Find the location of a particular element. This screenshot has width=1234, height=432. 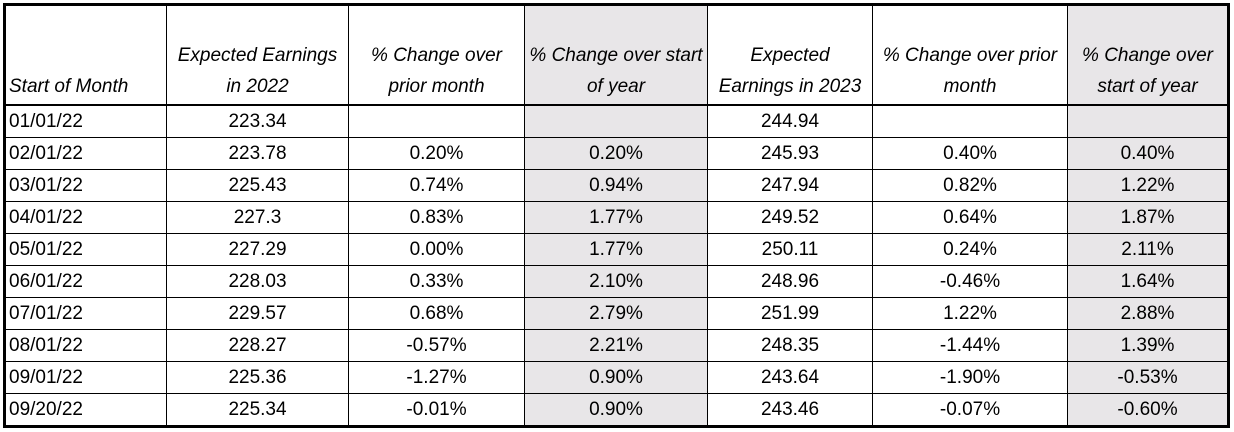

cell-pct-change-prior-month-2022: 0.68% is located at coordinates (436, 313).